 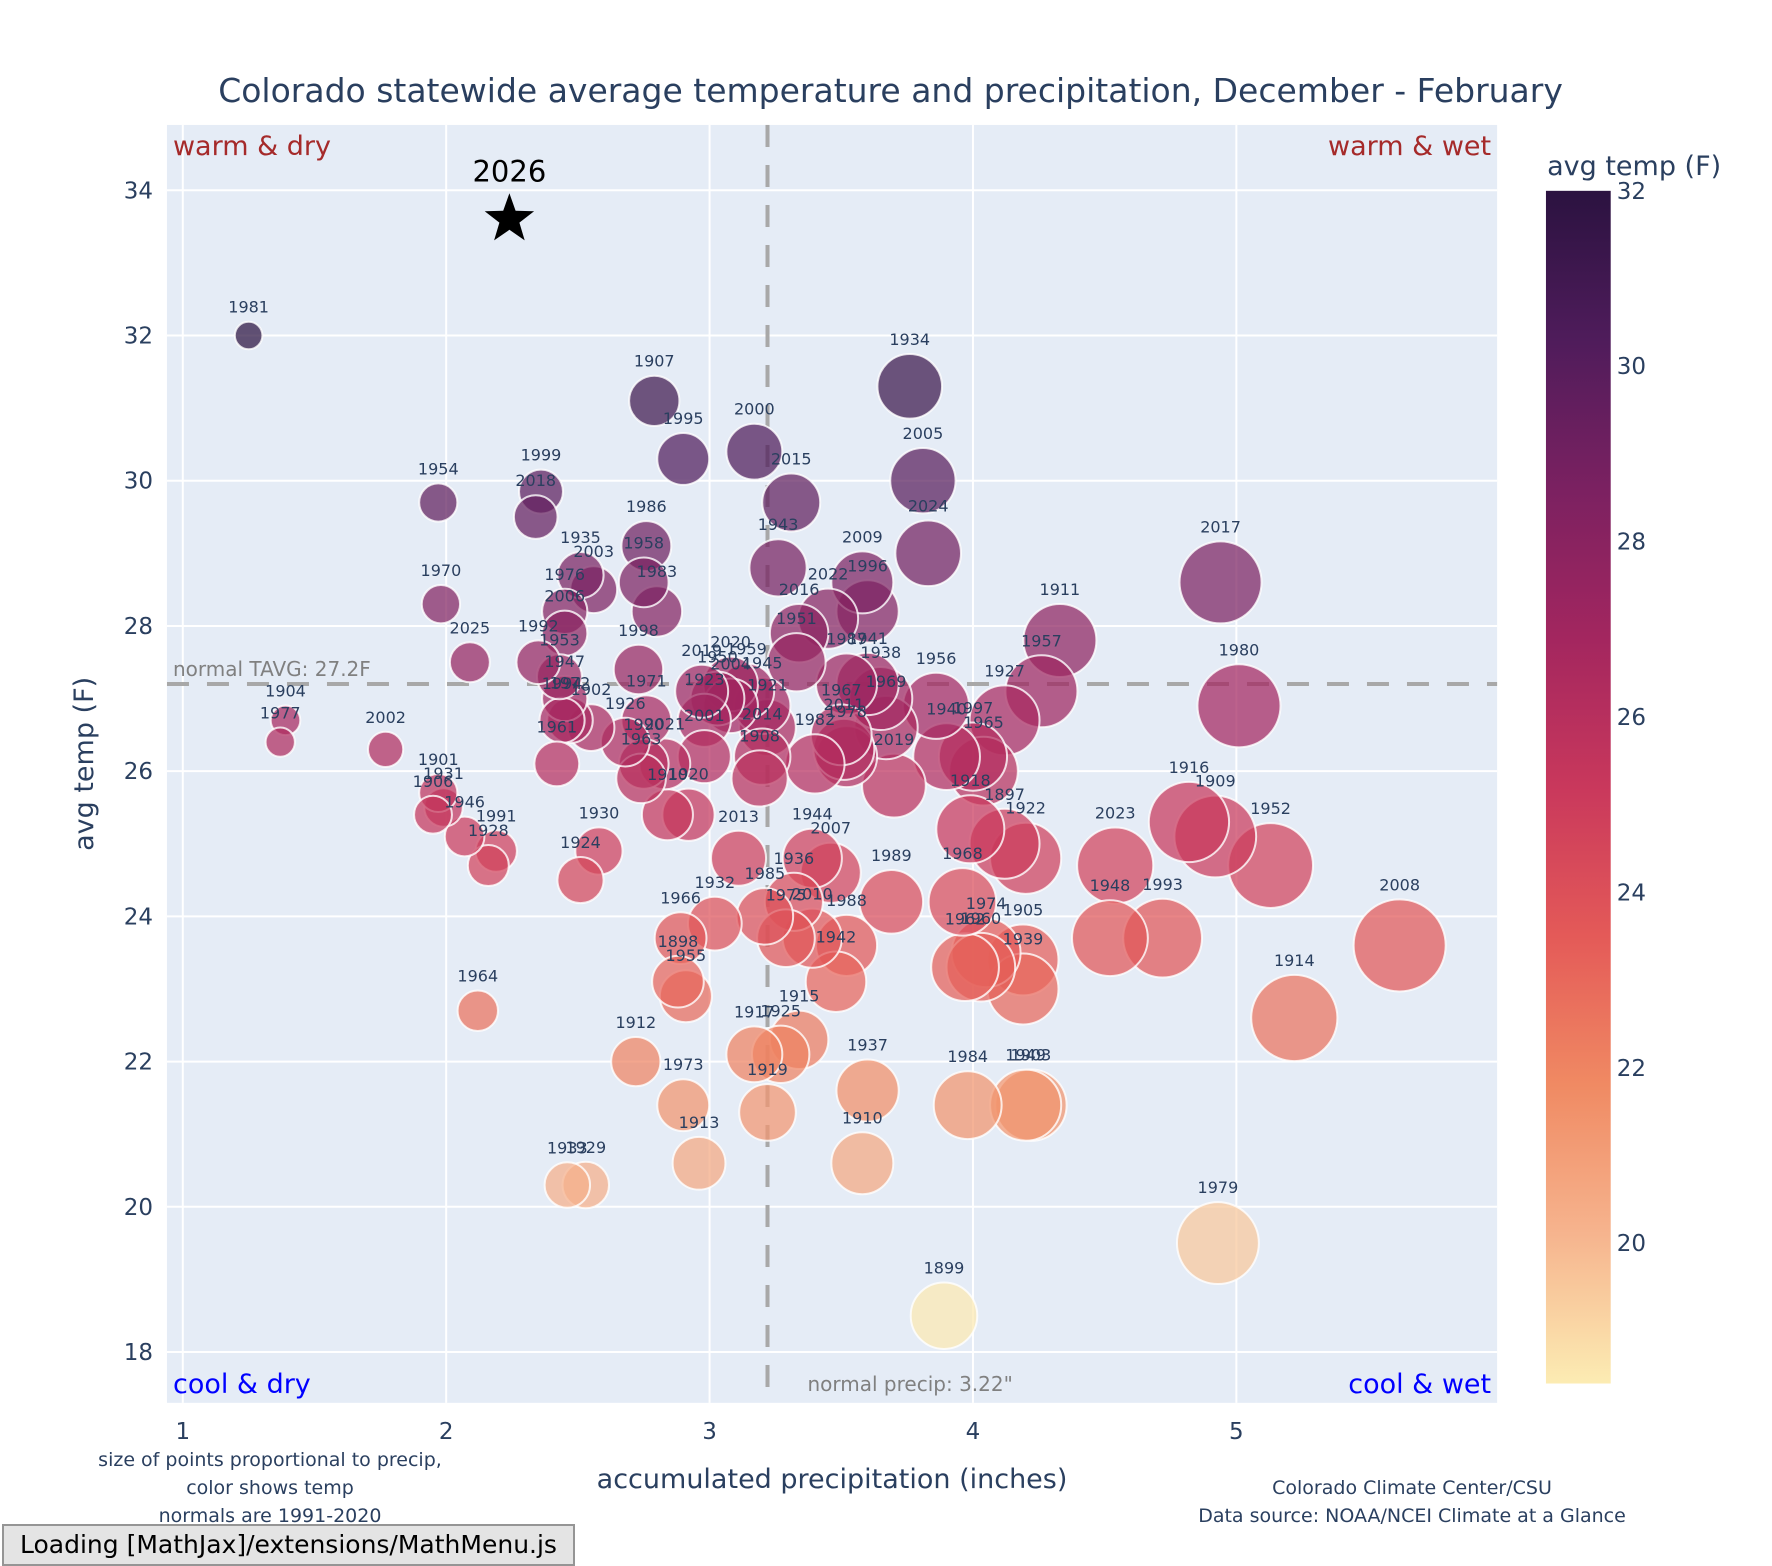 What do you see at coordinates (538, 662) in the screenshot?
I see `data-point-1992` at bounding box center [538, 662].